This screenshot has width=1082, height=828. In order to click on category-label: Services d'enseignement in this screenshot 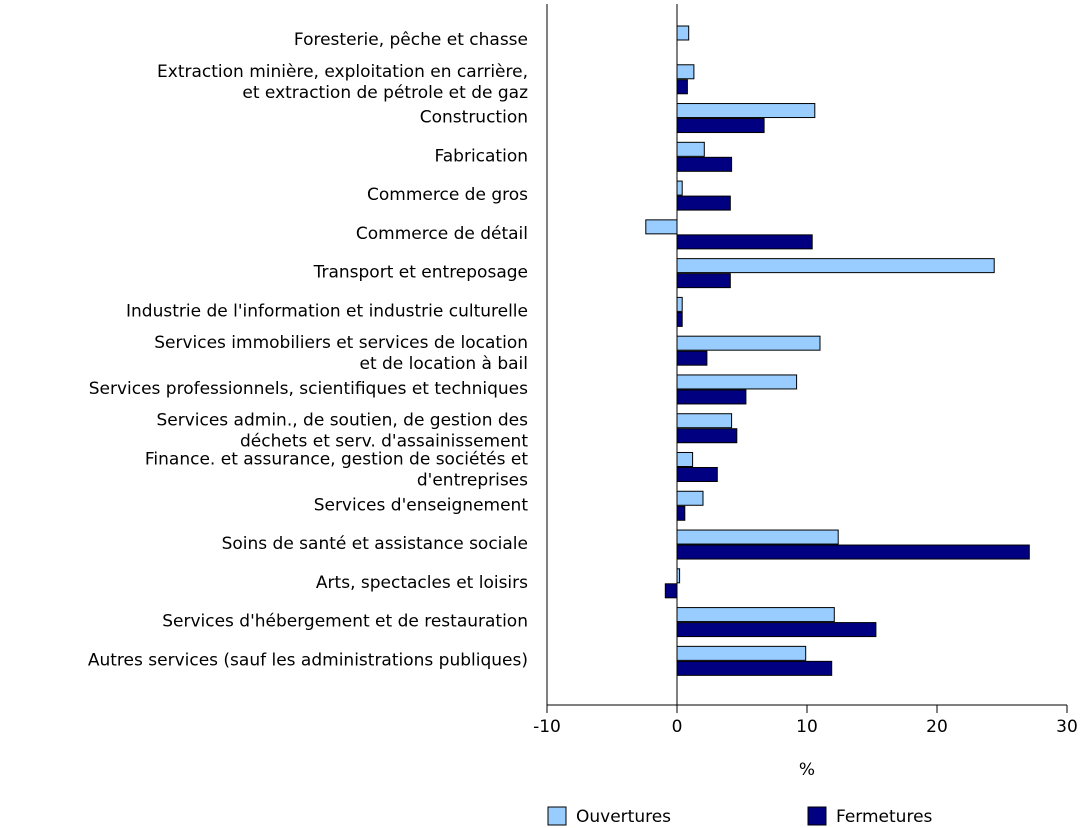, I will do `click(421, 505)`.